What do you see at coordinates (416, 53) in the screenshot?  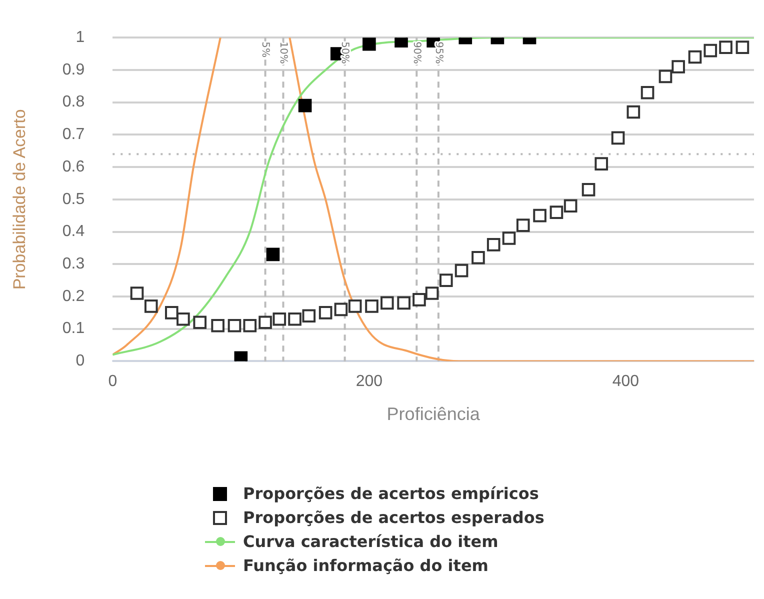 I see `annotation: 90%` at bounding box center [416, 53].